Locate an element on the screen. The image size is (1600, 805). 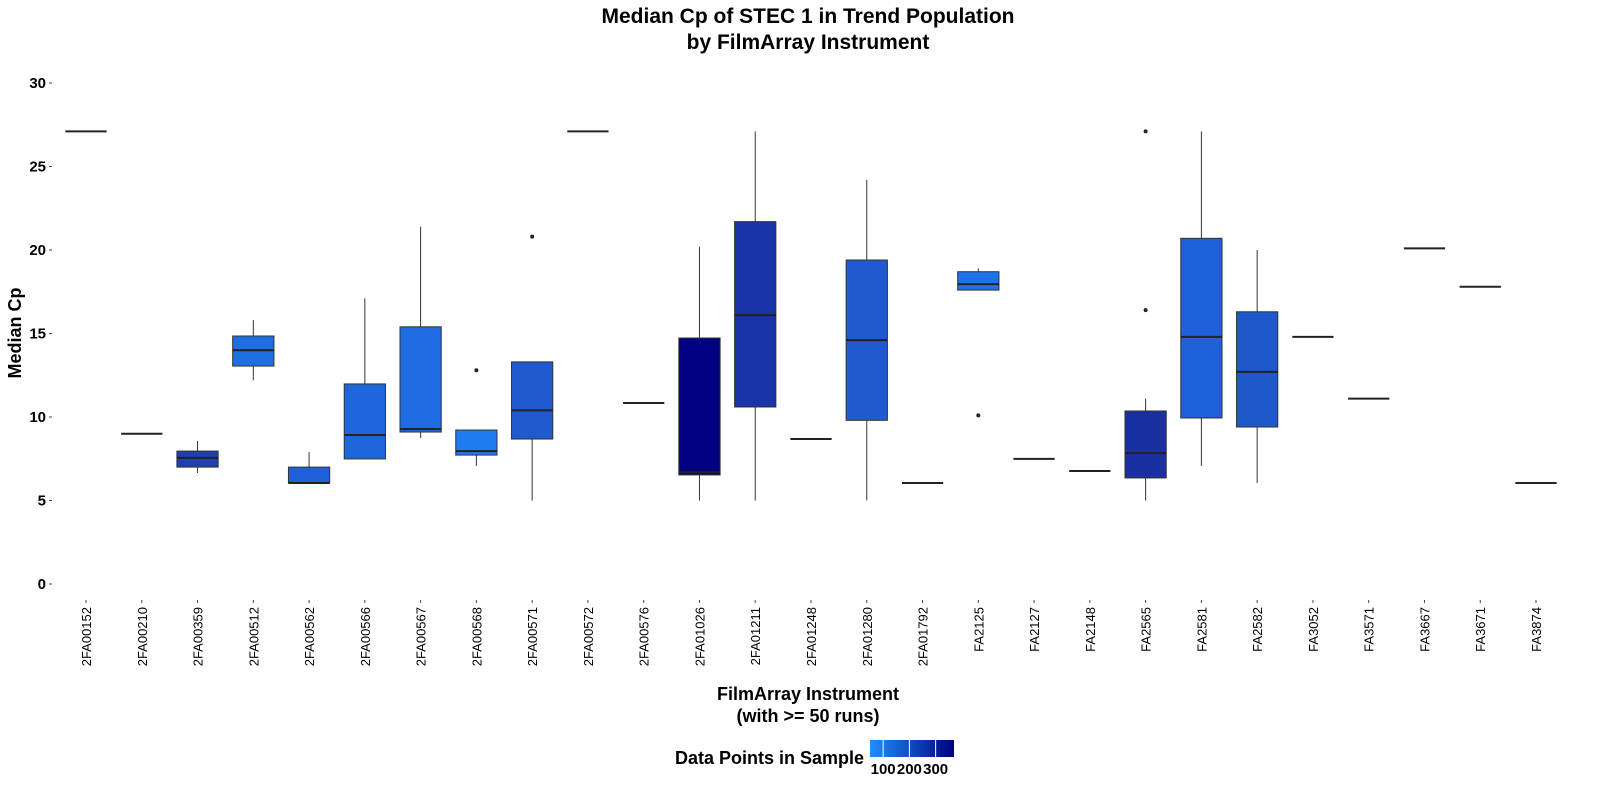
x-tick-label: 2FA00210 is located at coordinates (142, 636).